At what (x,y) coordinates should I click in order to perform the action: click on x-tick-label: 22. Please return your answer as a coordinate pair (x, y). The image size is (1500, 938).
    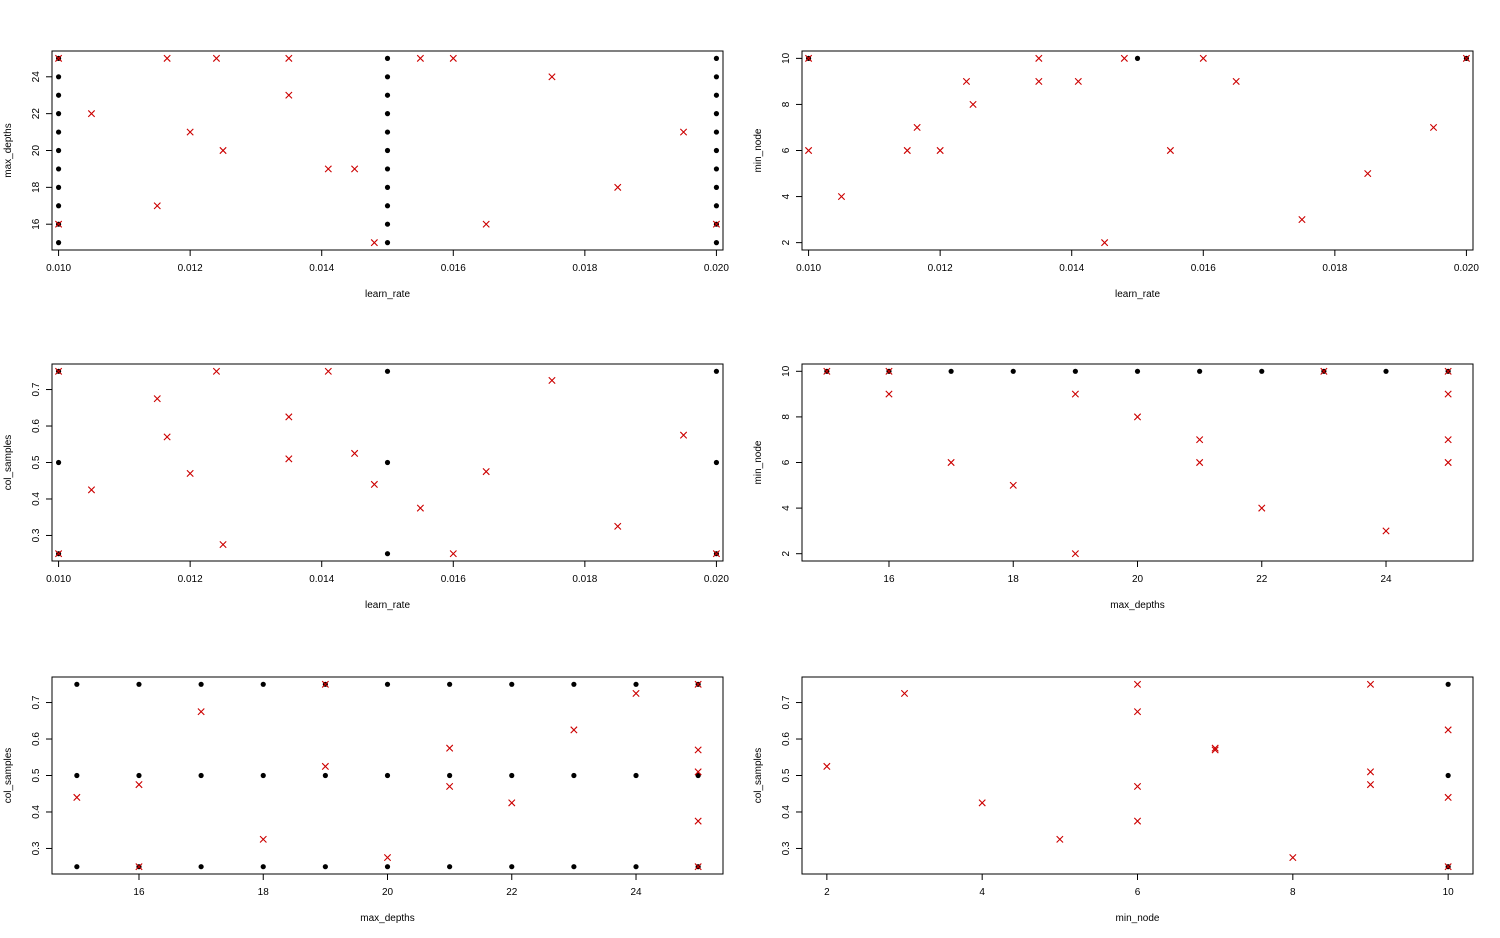
    Looking at the image, I should click on (1262, 579).